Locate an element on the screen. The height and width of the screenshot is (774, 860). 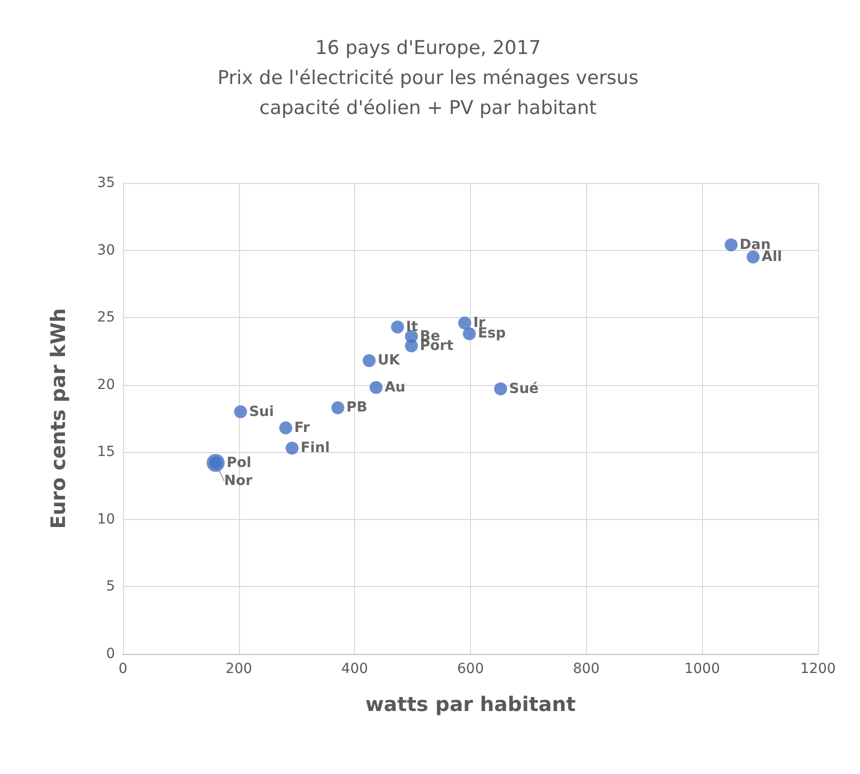
x-tick-label: 0 is located at coordinates (123, 669).